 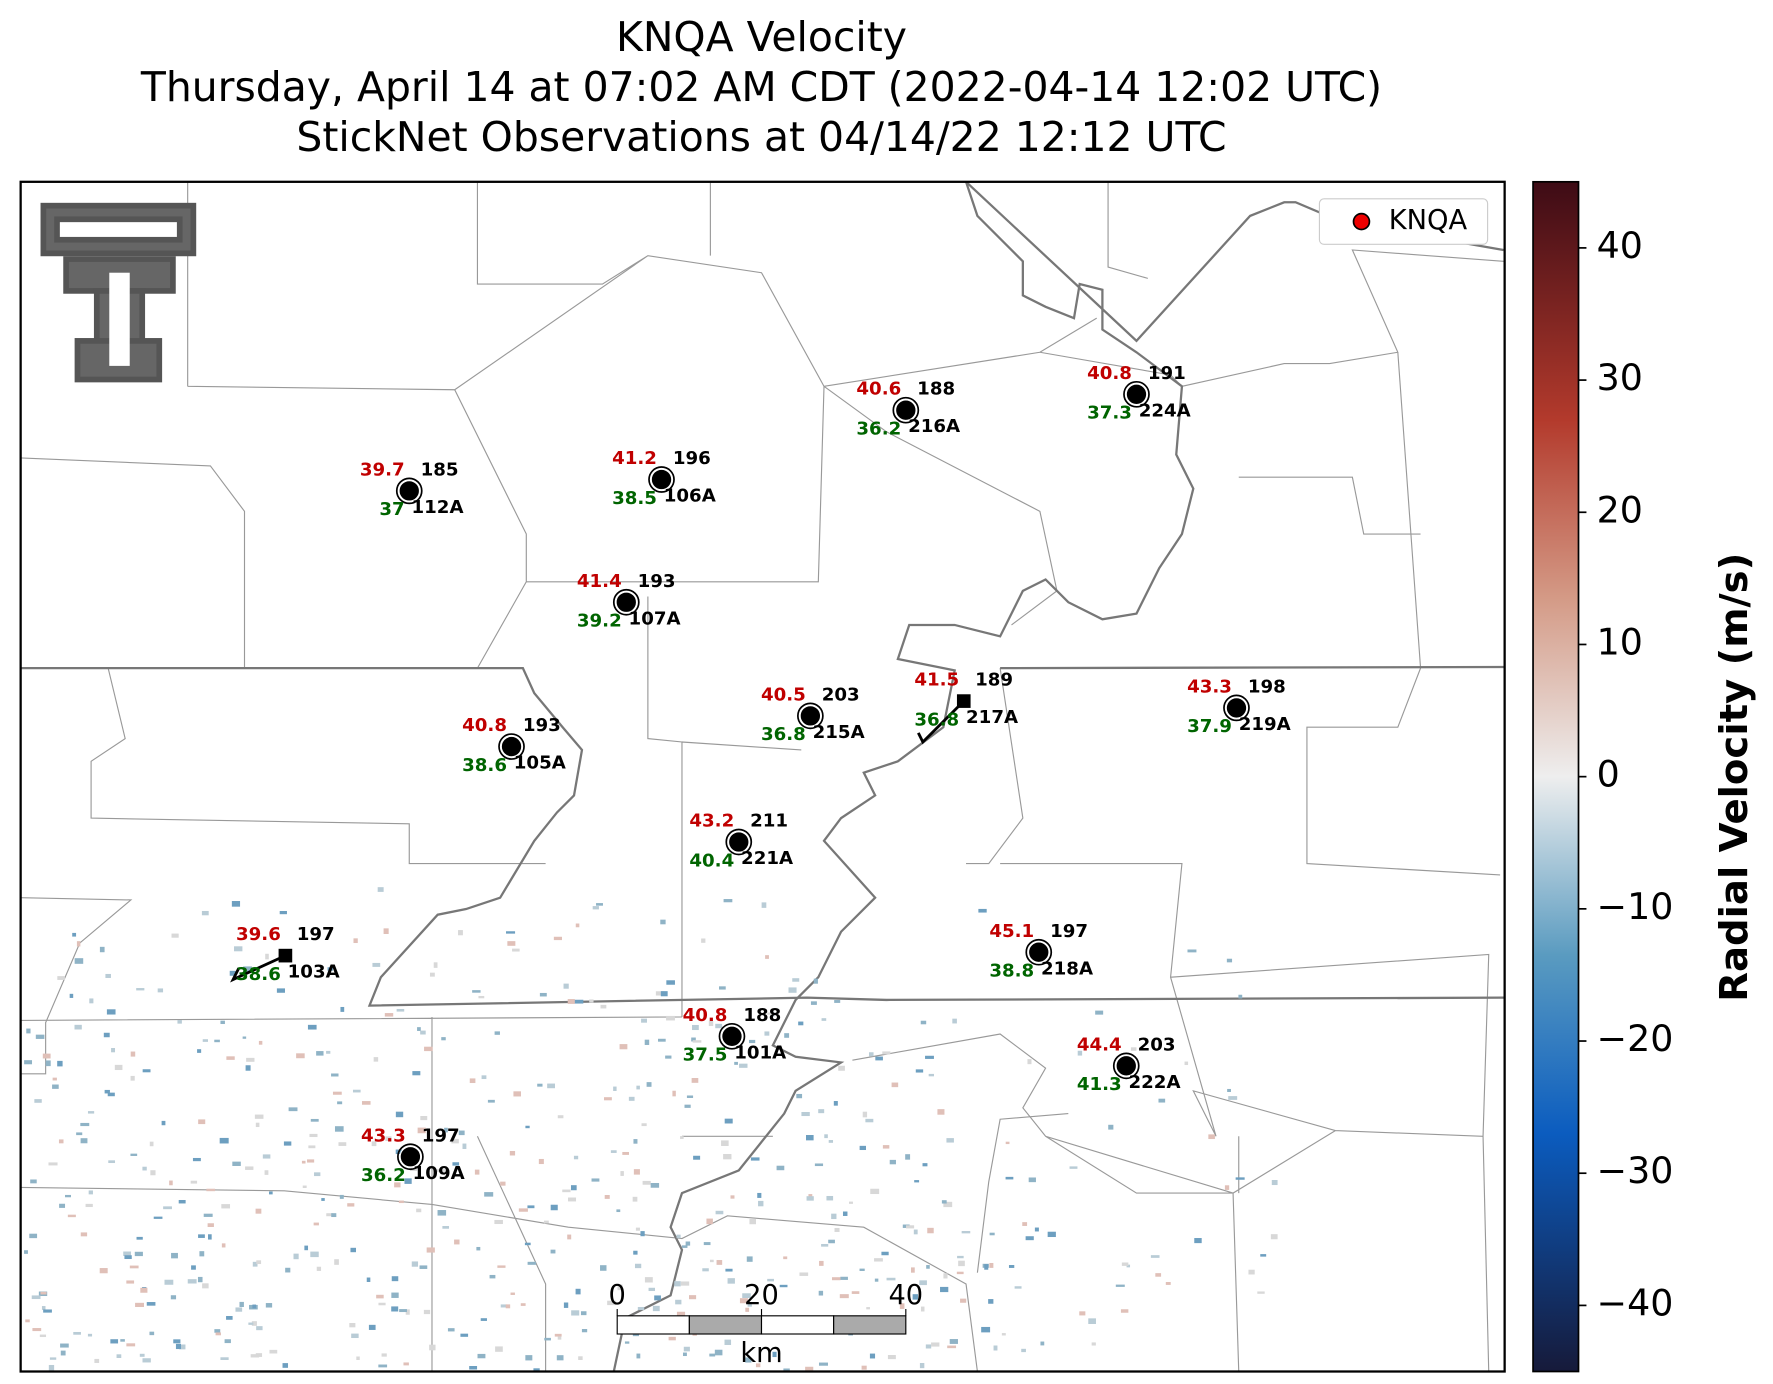 I want to click on scale-tick-label: 20, so click(x=761, y=1295).